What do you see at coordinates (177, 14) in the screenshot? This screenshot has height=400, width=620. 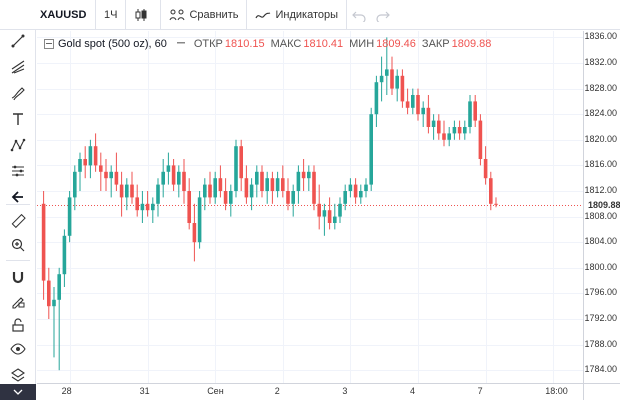 I see `compare-icon` at bounding box center [177, 14].